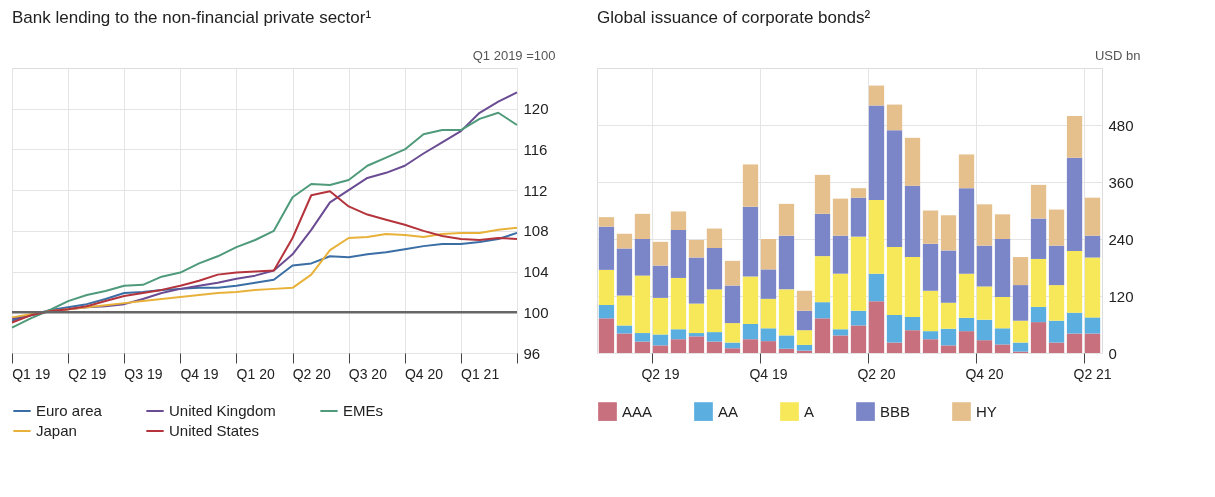  What do you see at coordinates (535, 190) in the screenshot?
I see `y-tick-label: 112` at bounding box center [535, 190].